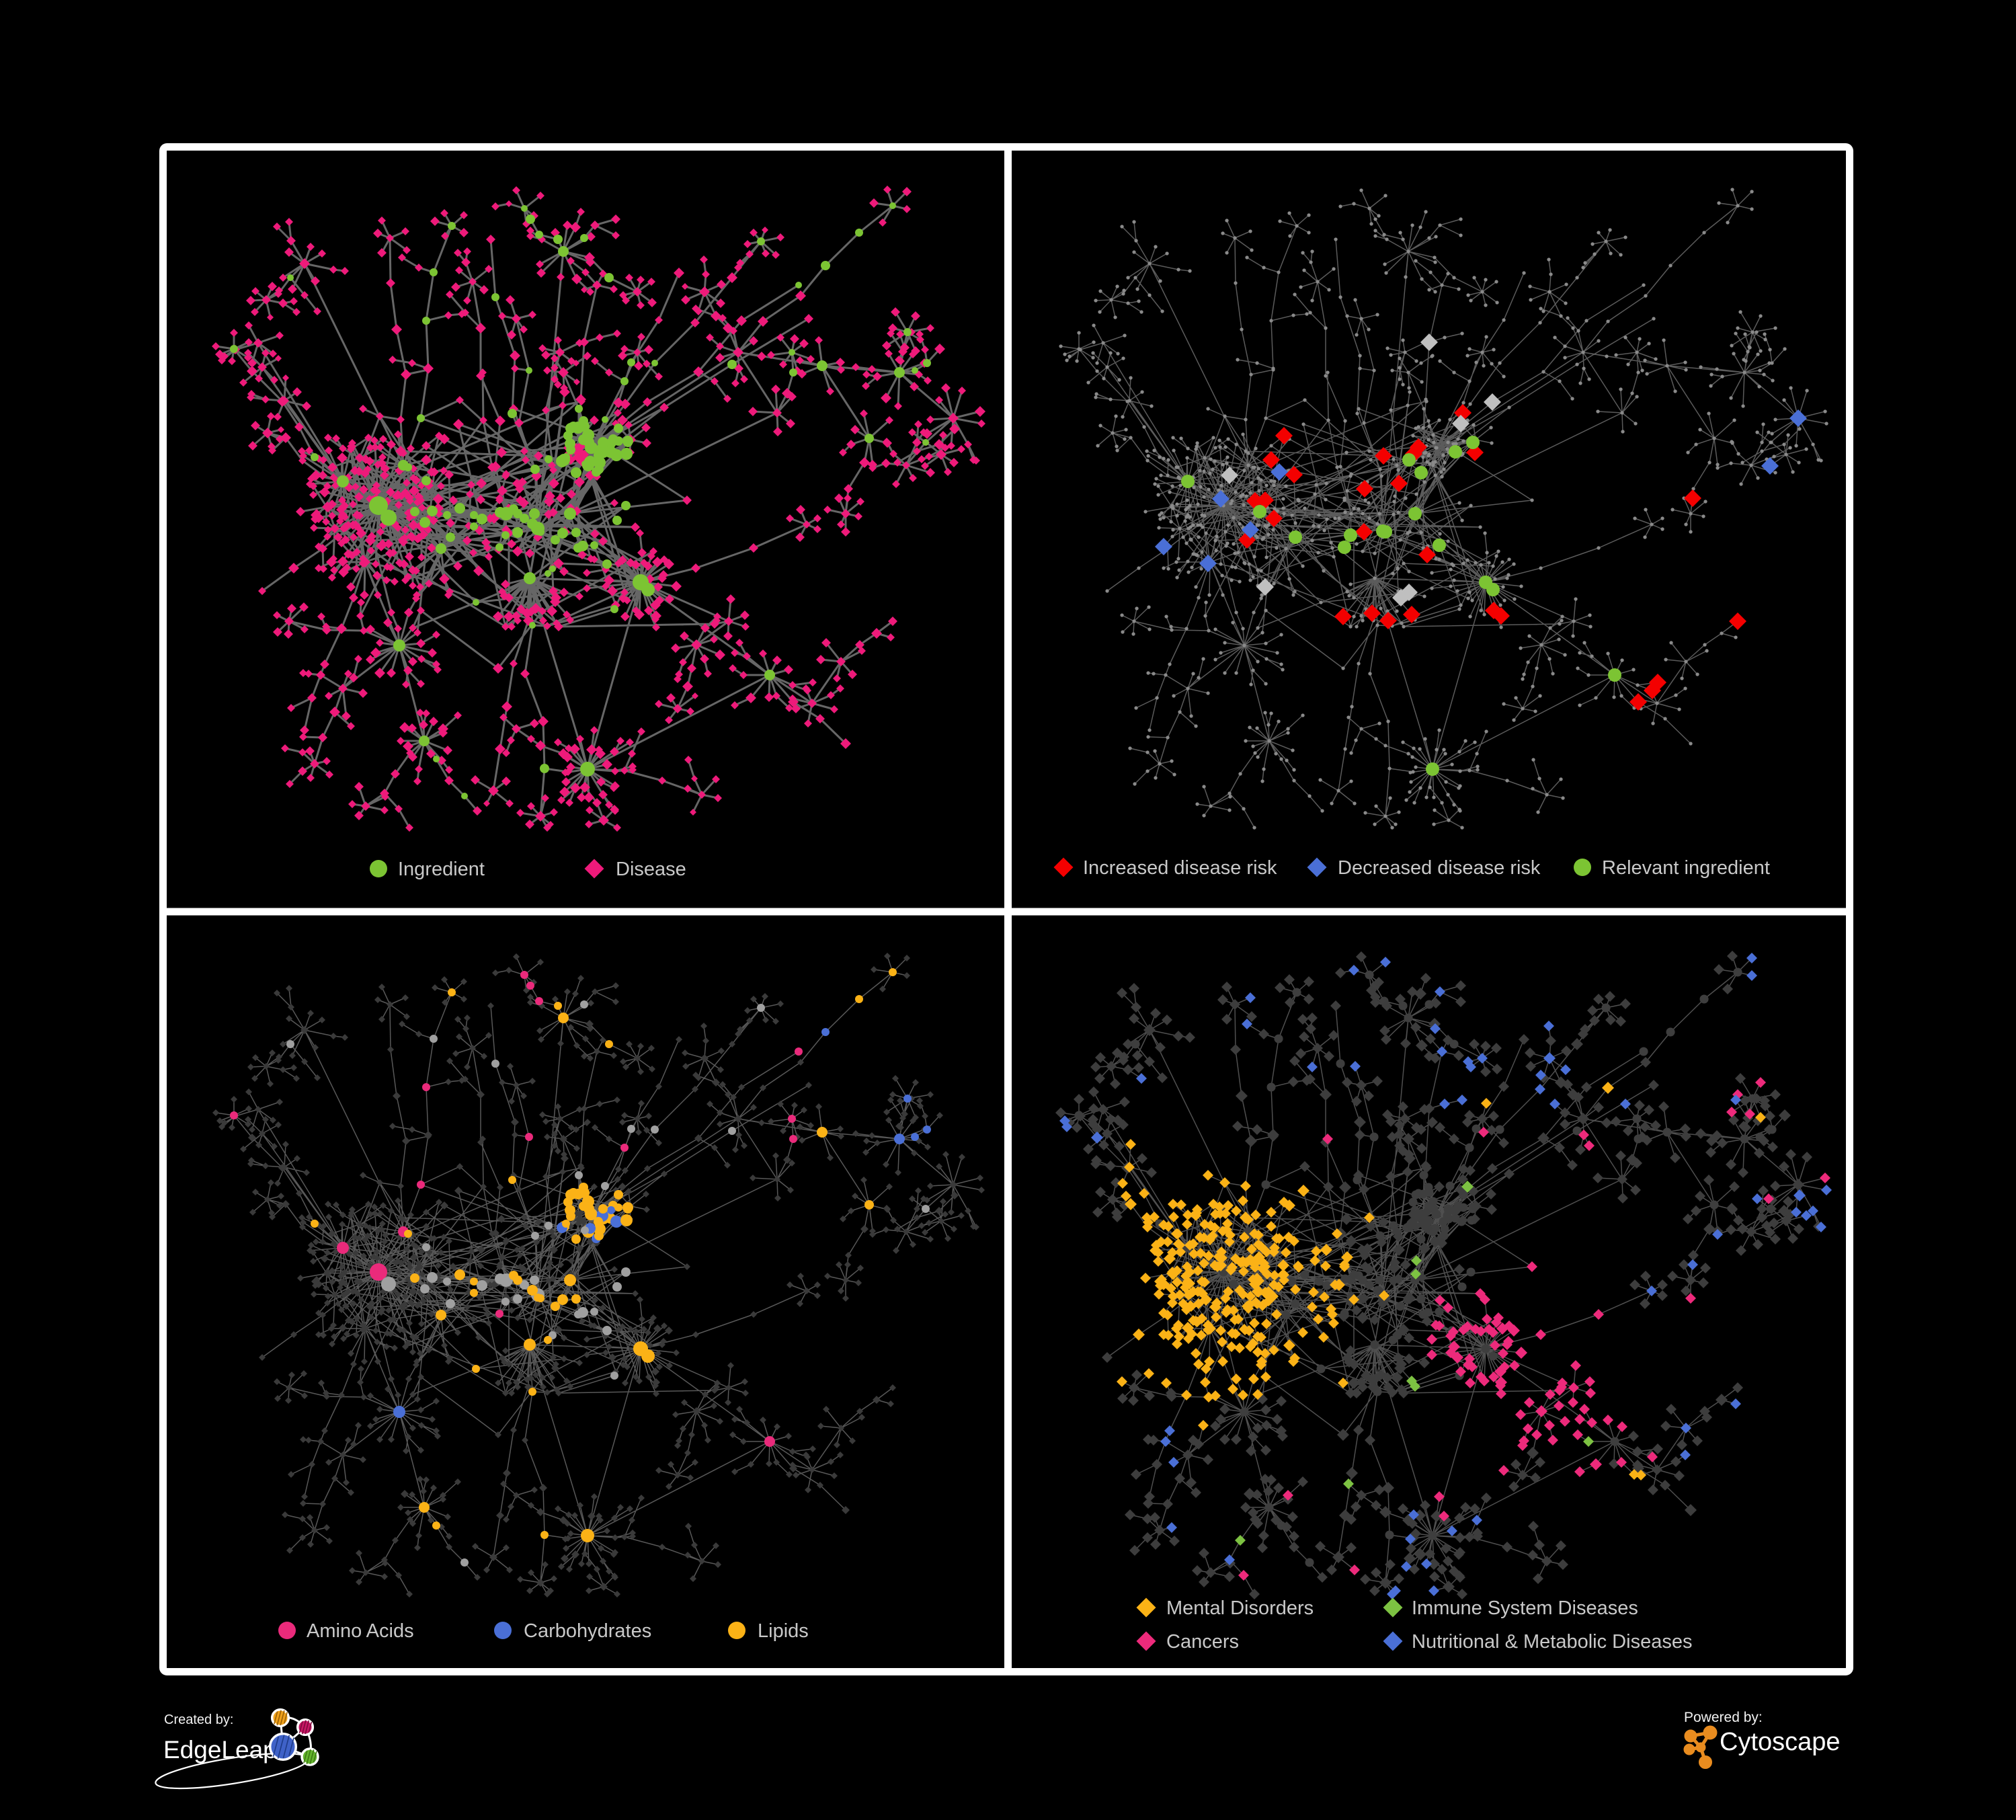 This screenshot has width=2016, height=1820. Describe the element at coordinates (1525, 1608) in the screenshot. I see `svg-text: Immune System Diseases` at that location.